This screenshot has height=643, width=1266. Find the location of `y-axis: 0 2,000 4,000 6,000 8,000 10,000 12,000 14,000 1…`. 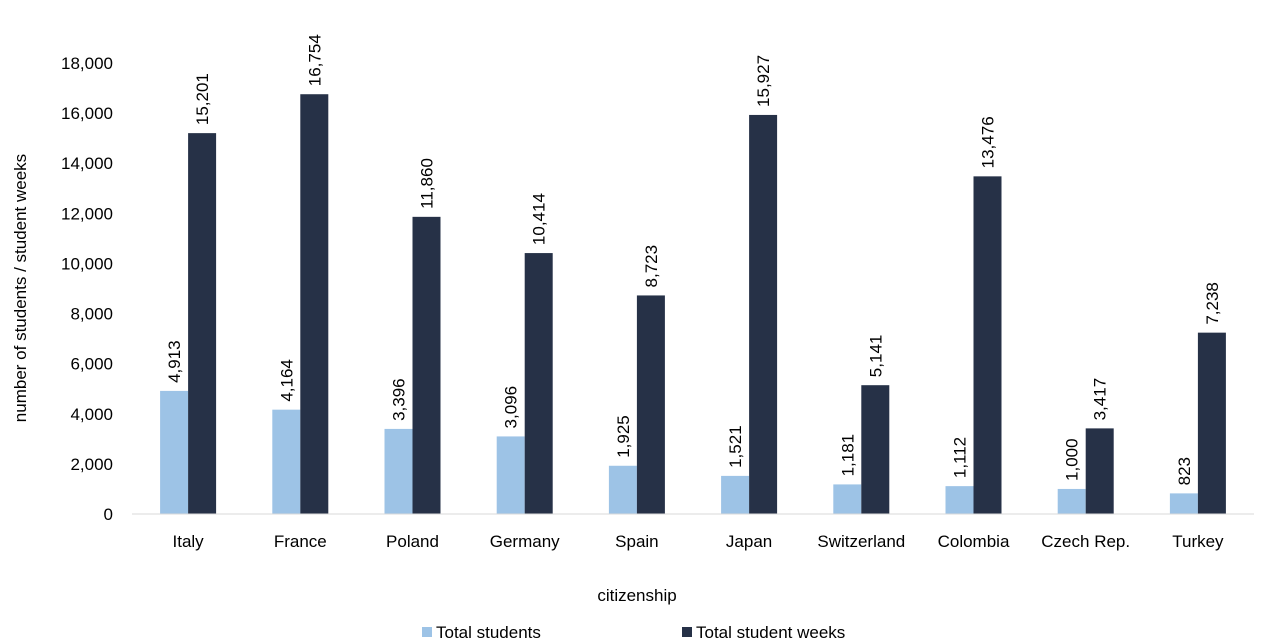

y-axis: 0 2,000 4,000 6,000 8,000 10,000 12,000 14,000 1… is located at coordinates (87, 289).